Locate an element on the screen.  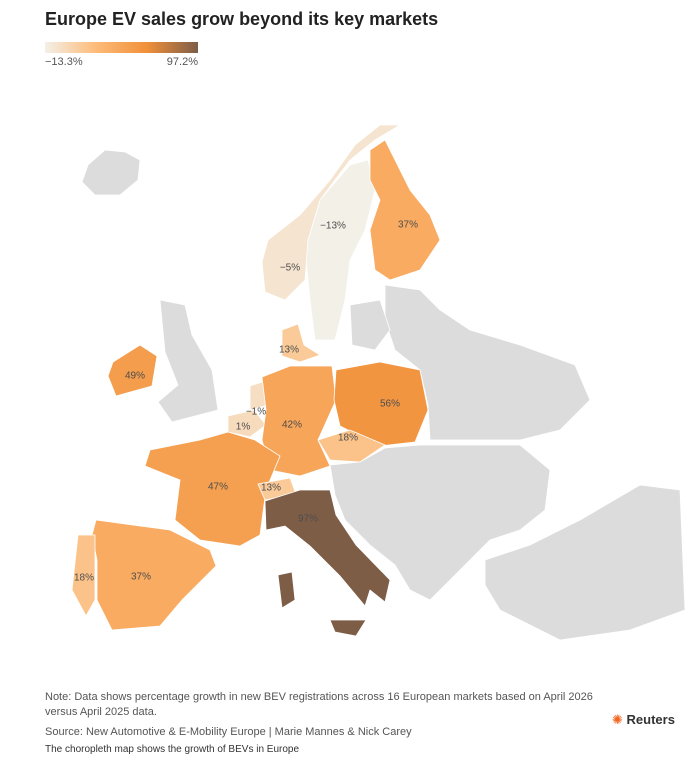
value-label: −1% is located at coordinates (256, 412).